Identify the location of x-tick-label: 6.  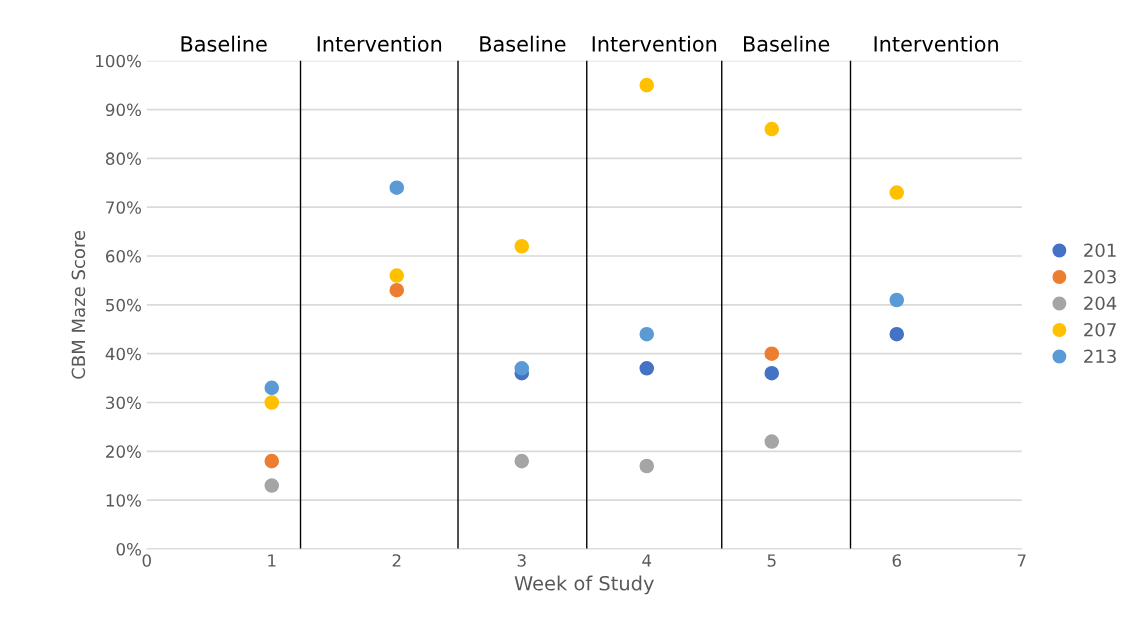
(896, 560).